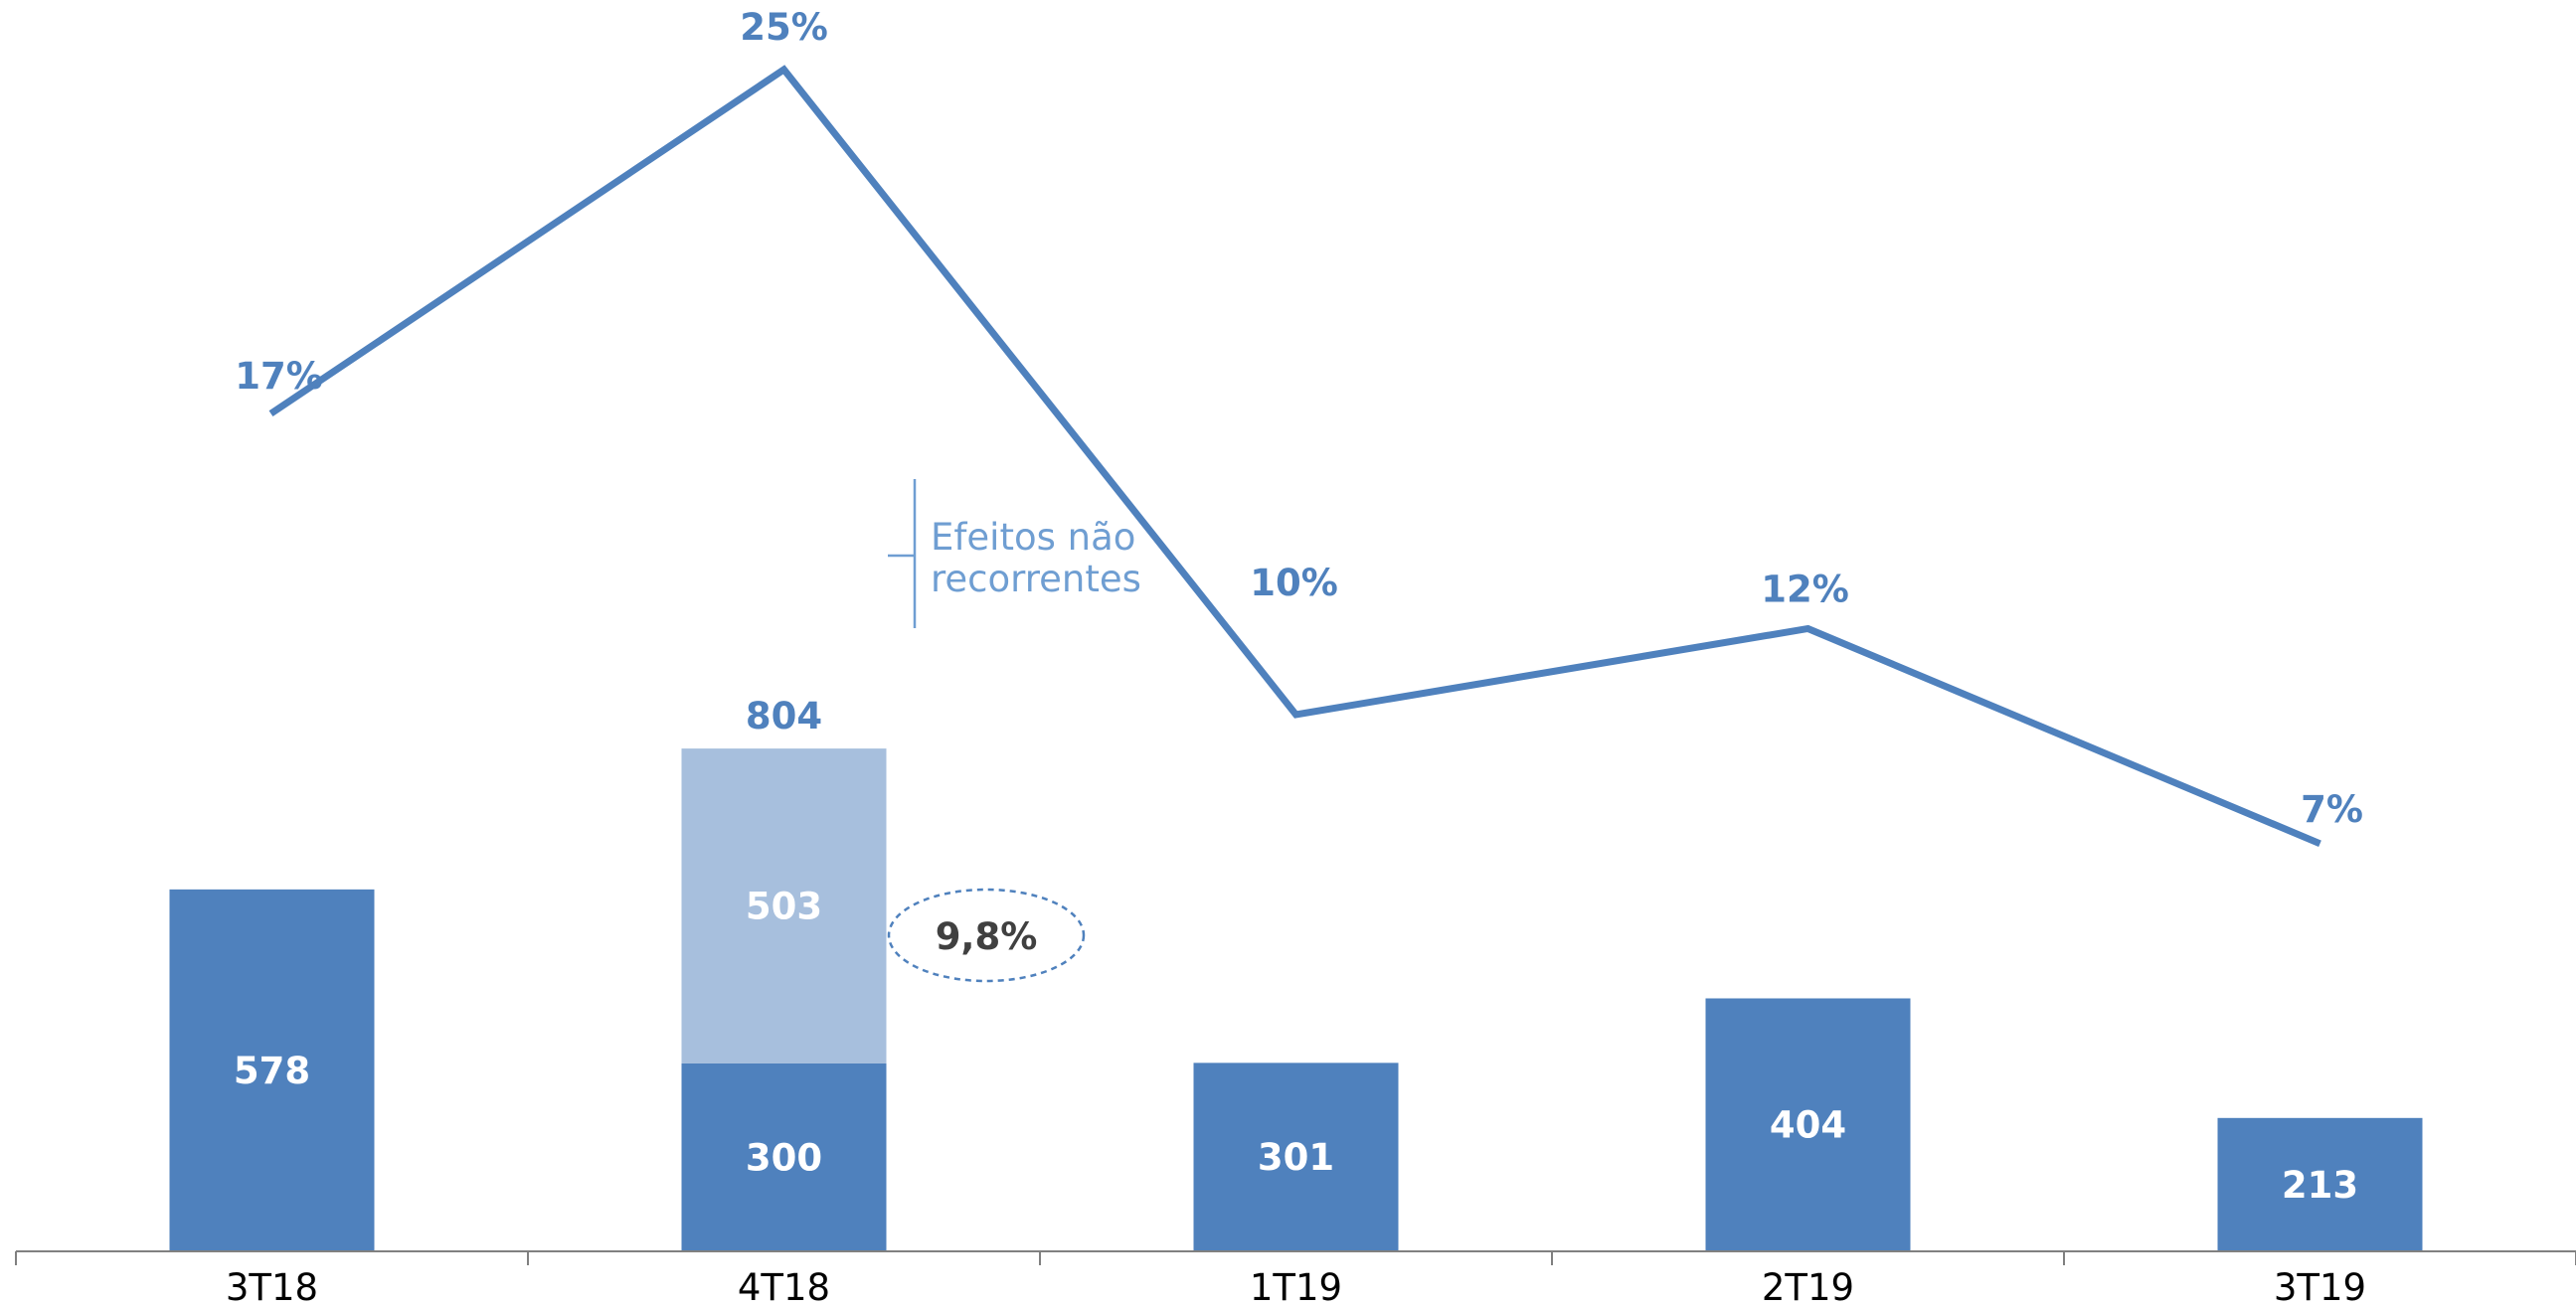  What do you see at coordinates (1033, 537) in the screenshot?
I see `annotation-text-line-1: Efeitos não` at bounding box center [1033, 537].